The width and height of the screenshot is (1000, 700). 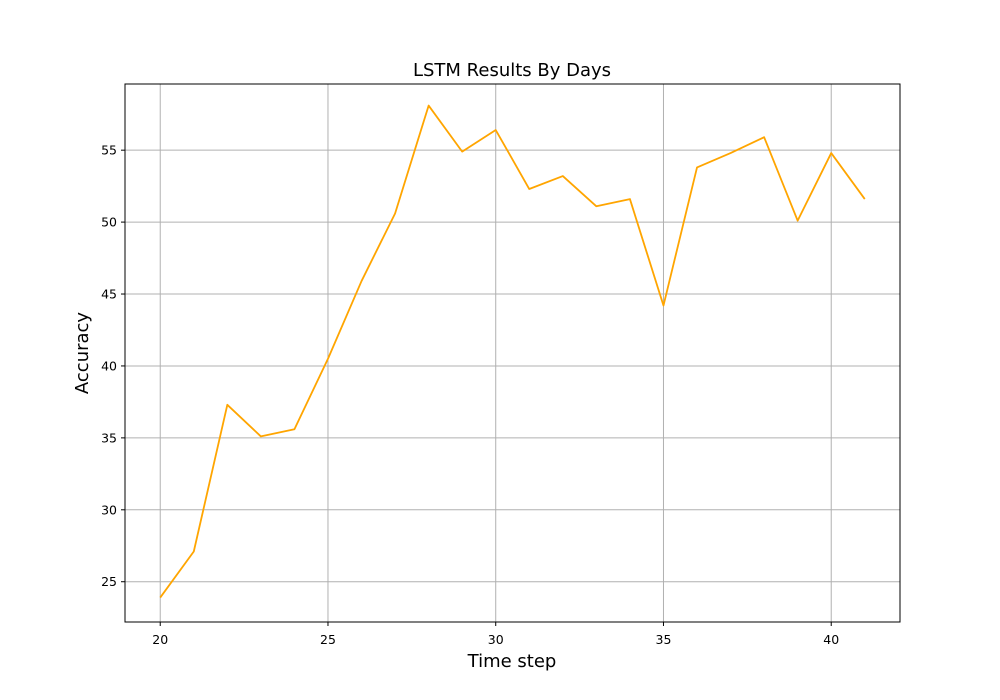 I want to click on x-tick-label: 30, so click(x=496, y=639).